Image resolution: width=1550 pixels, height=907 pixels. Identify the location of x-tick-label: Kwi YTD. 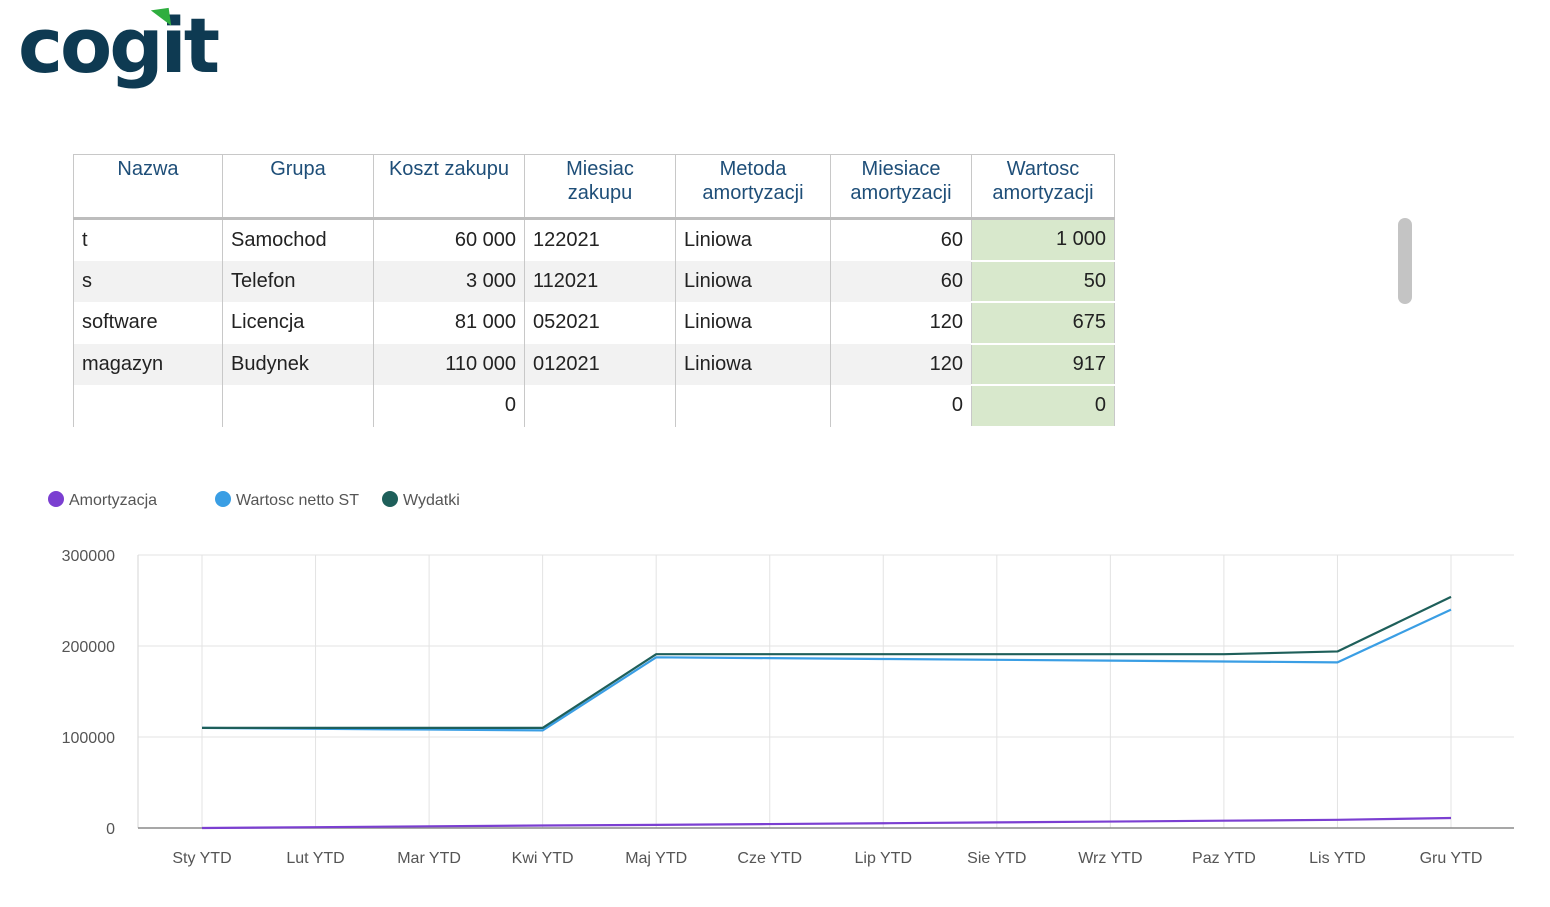
(543, 858).